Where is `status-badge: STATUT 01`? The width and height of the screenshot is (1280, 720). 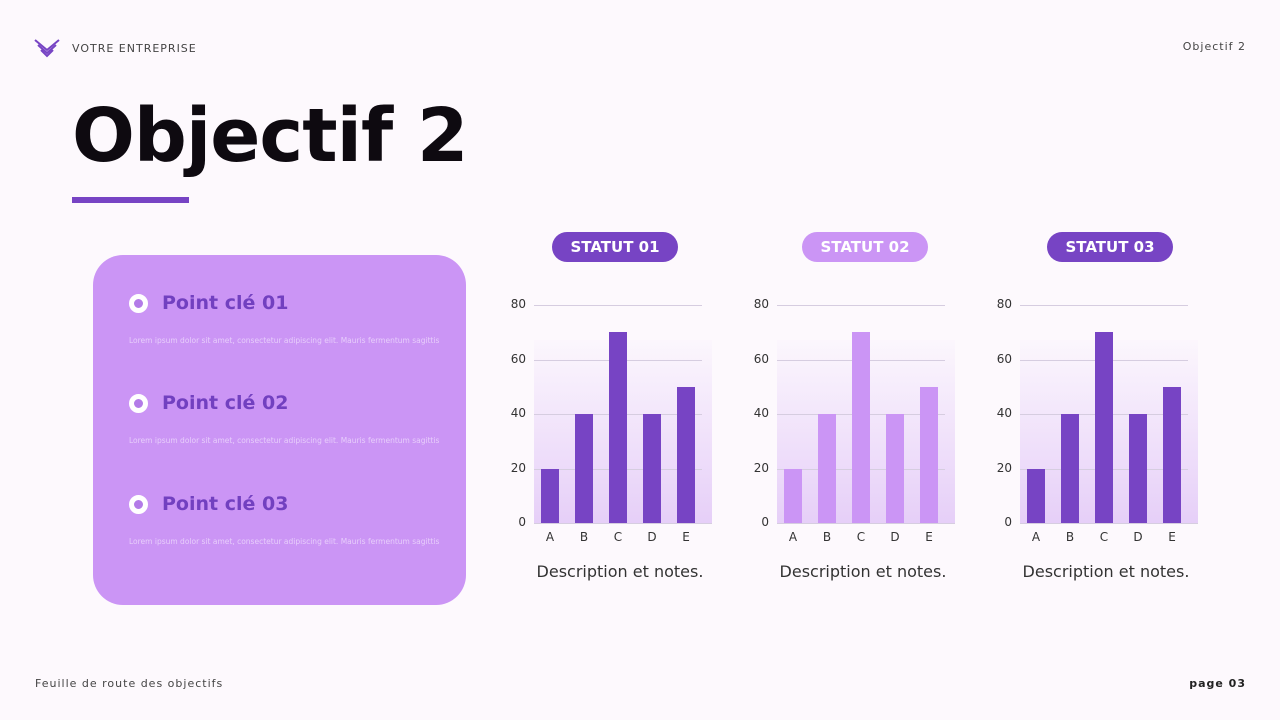 status-badge: STATUT 01 is located at coordinates (615, 247).